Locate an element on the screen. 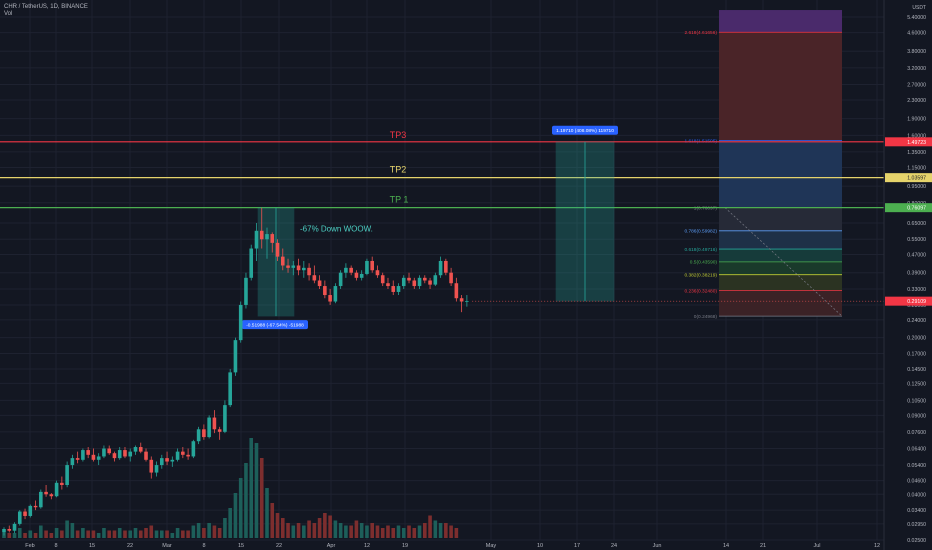 The height and width of the screenshot is (550, 932). price-tick-label: 1.90000 is located at coordinates (916, 120).